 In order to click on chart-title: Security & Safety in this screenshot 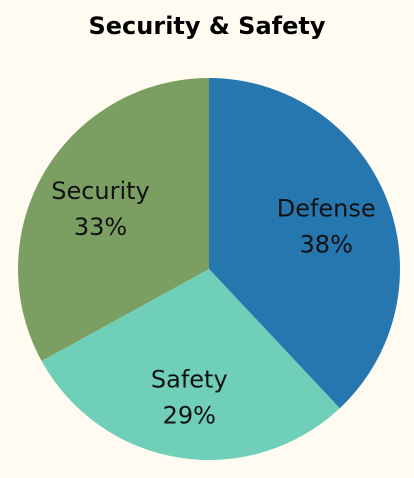, I will do `click(207, 26)`.